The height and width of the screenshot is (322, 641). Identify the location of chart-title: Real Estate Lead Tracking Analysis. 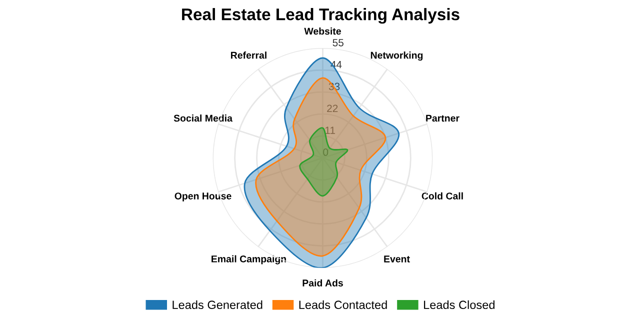
(321, 16).